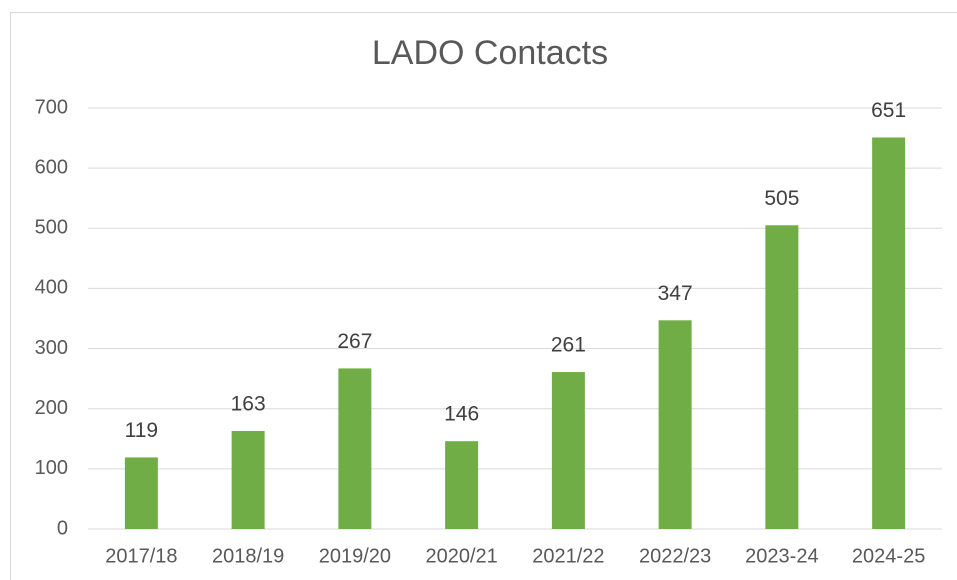 The width and height of the screenshot is (957, 580). I want to click on x-tick-label: 2020/21, so click(461, 556).